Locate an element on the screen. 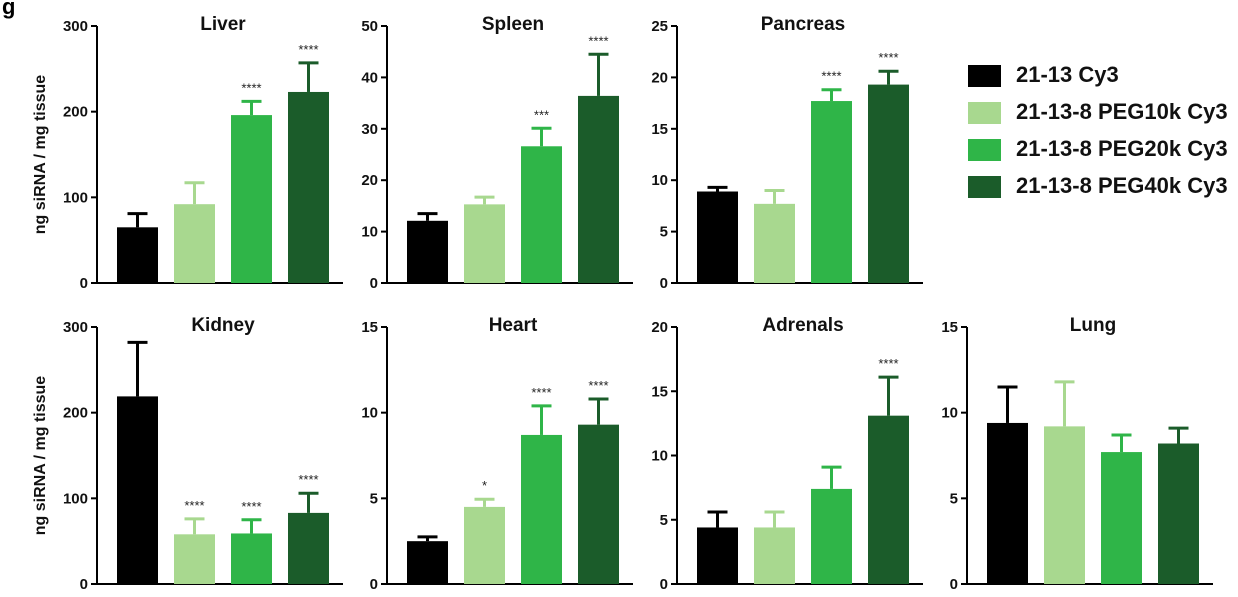 This screenshot has height=597, width=1238. chart-title: Pancreas is located at coordinates (803, 24).